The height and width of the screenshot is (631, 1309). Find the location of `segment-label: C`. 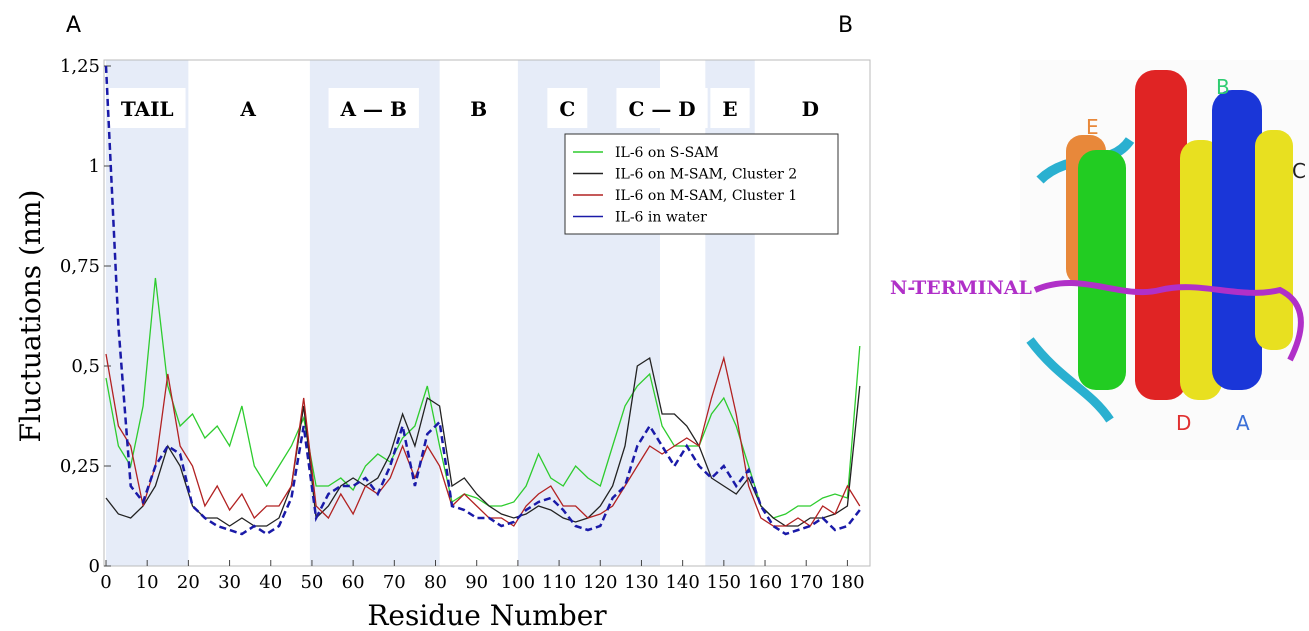

segment-label: C is located at coordinates (567, 109).